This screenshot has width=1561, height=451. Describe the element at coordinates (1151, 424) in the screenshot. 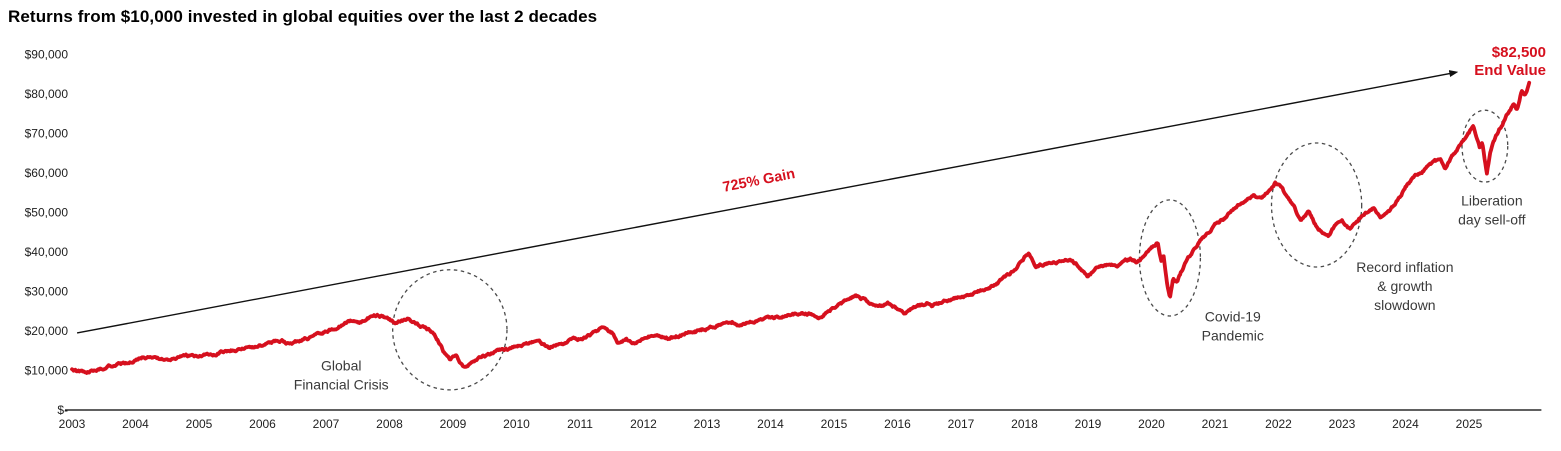

I see `x-tick-label: 2020` at that location.